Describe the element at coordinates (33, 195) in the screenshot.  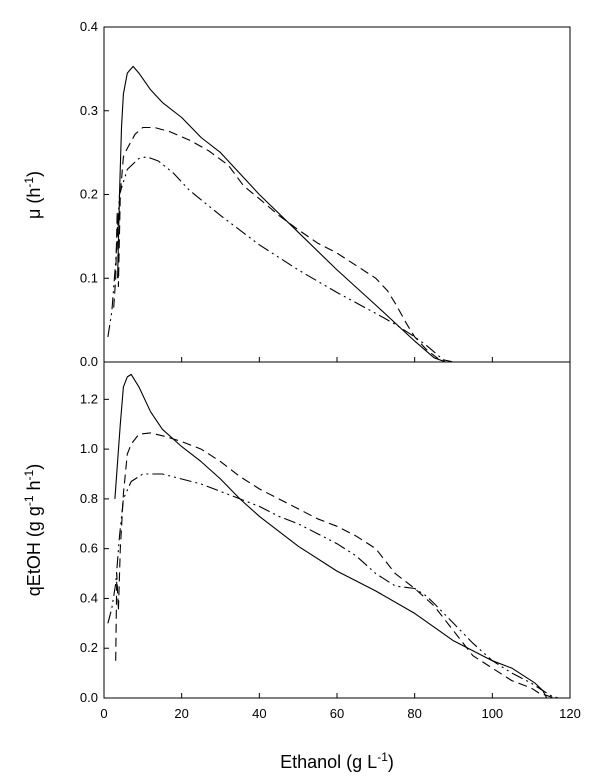
I see `y-axis-title-mu: μ (h-1)` at that location.